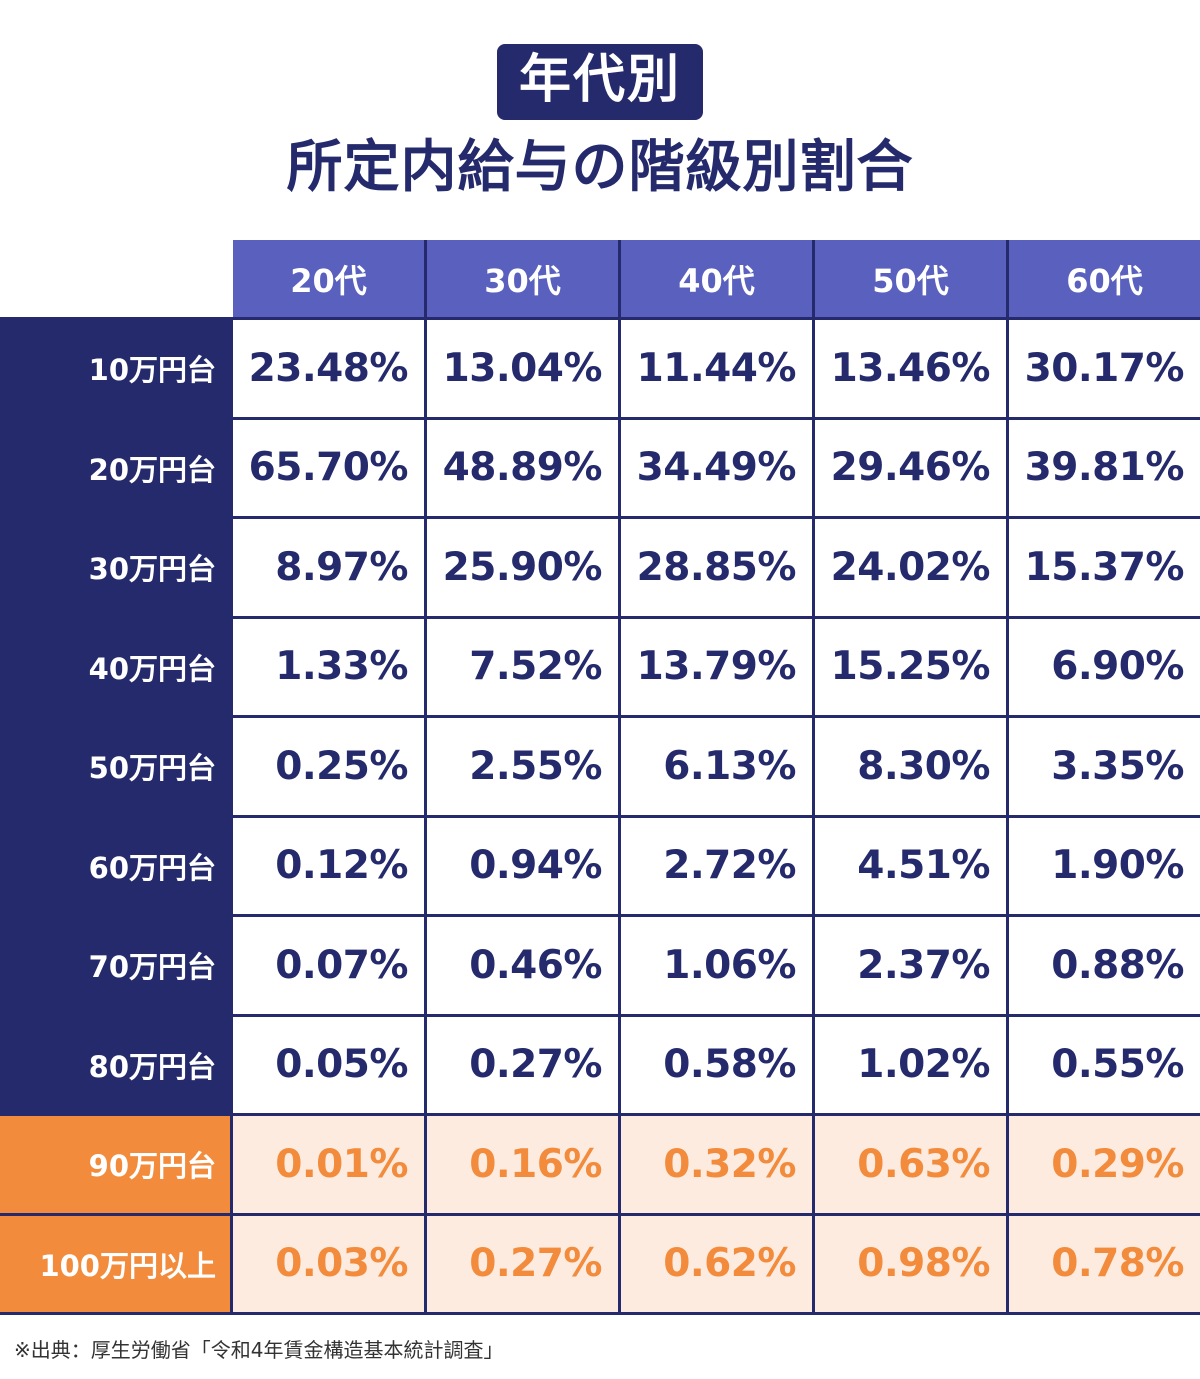 The width and height of the screenshot is (1200, 1379). What do you see at coordinates (1104, 666) in the screenshot?
I see `table-cell: 6.90%` at bounding box center [1104, 666].